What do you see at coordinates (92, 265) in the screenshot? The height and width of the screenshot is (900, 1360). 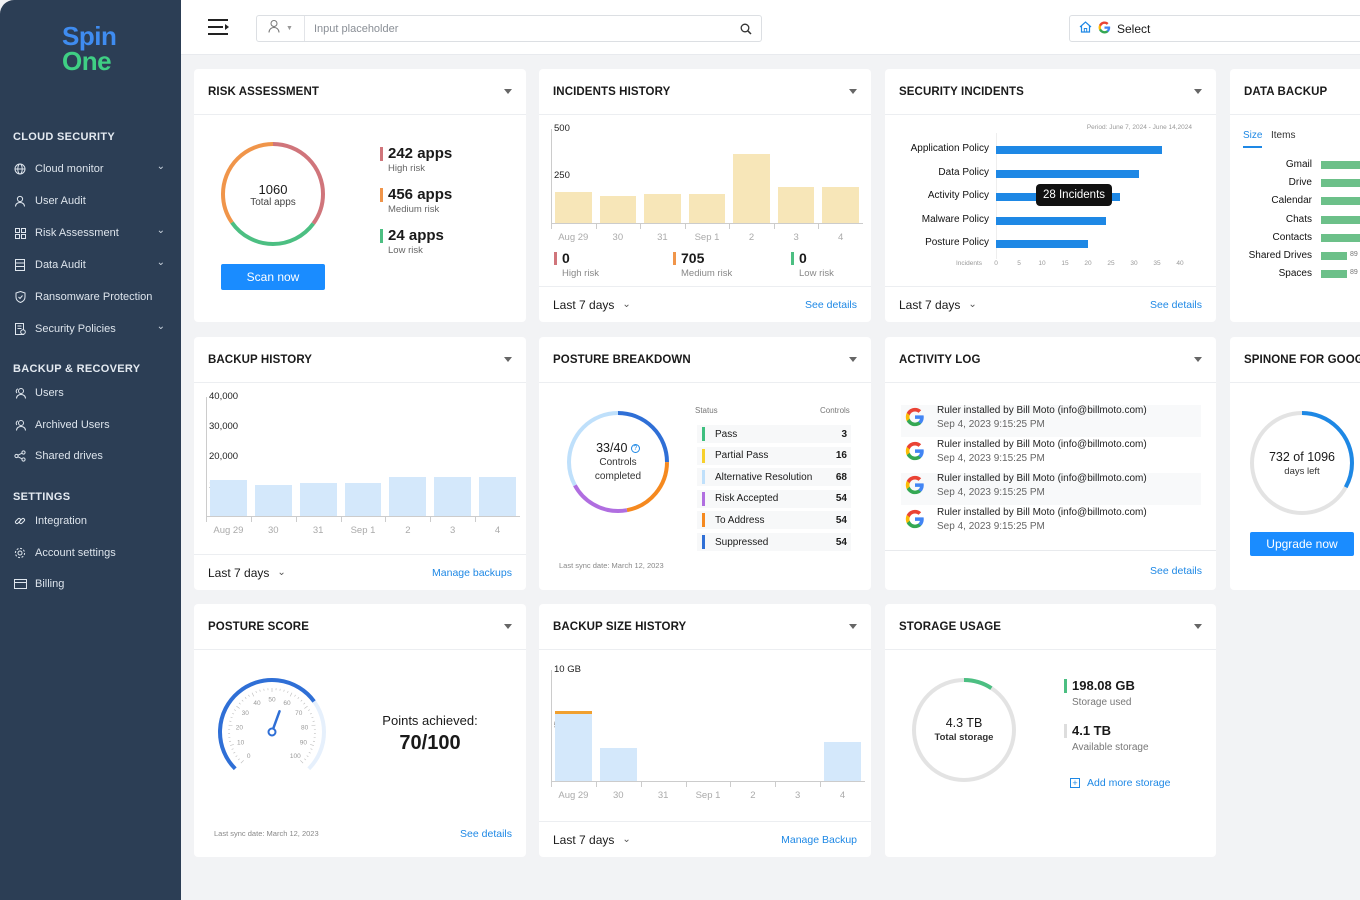 I see `sidebar-item-data-audit: Data Audit ⌄` at bounding box center [92, 265].